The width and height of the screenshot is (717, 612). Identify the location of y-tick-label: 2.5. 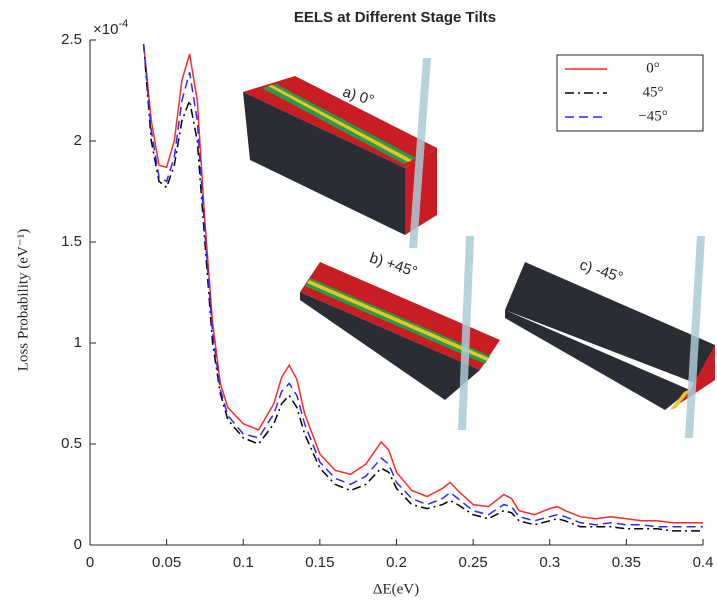
(71, 39).